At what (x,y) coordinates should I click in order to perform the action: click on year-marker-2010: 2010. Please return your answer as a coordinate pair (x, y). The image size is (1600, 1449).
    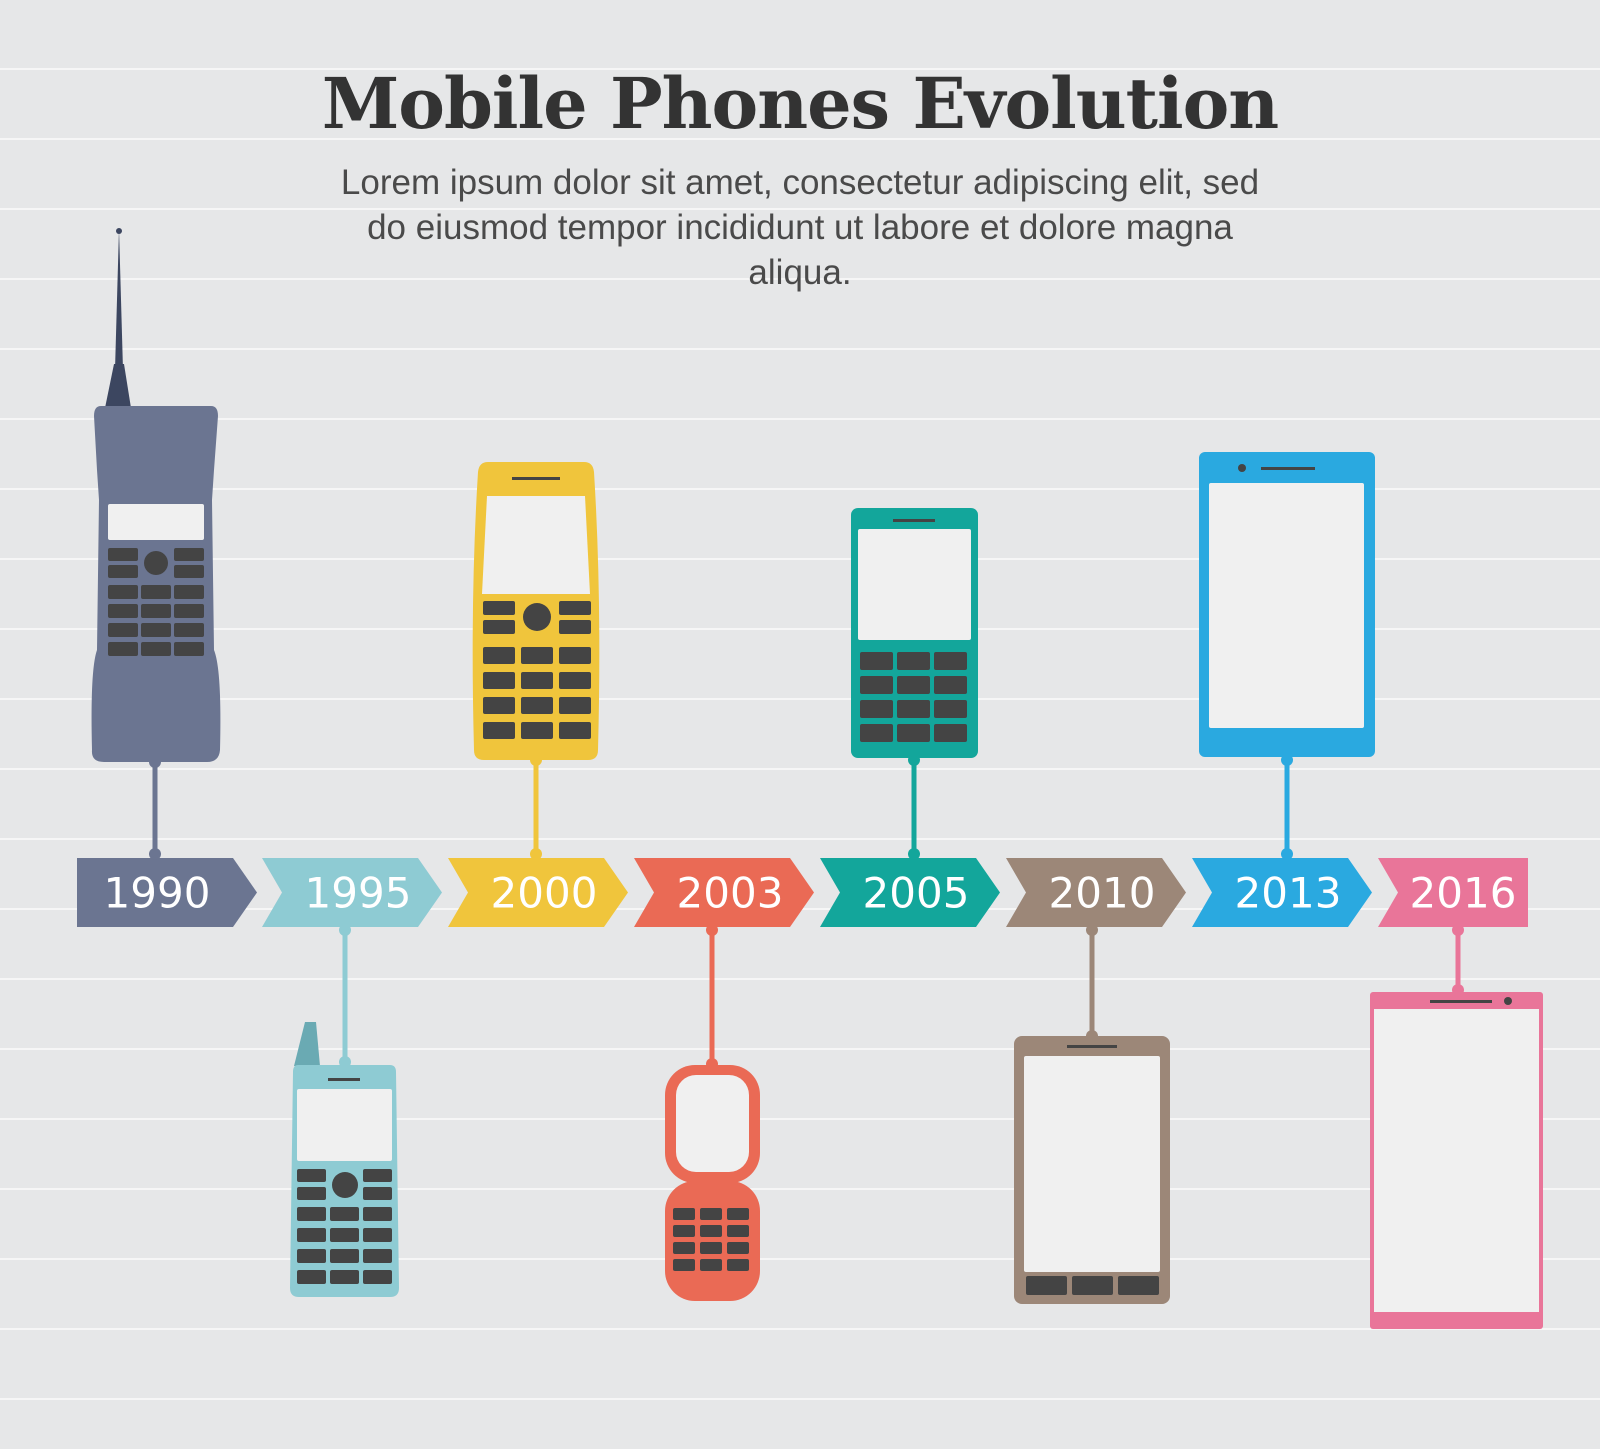
    Looking at the image, I should click on (1096, 892).